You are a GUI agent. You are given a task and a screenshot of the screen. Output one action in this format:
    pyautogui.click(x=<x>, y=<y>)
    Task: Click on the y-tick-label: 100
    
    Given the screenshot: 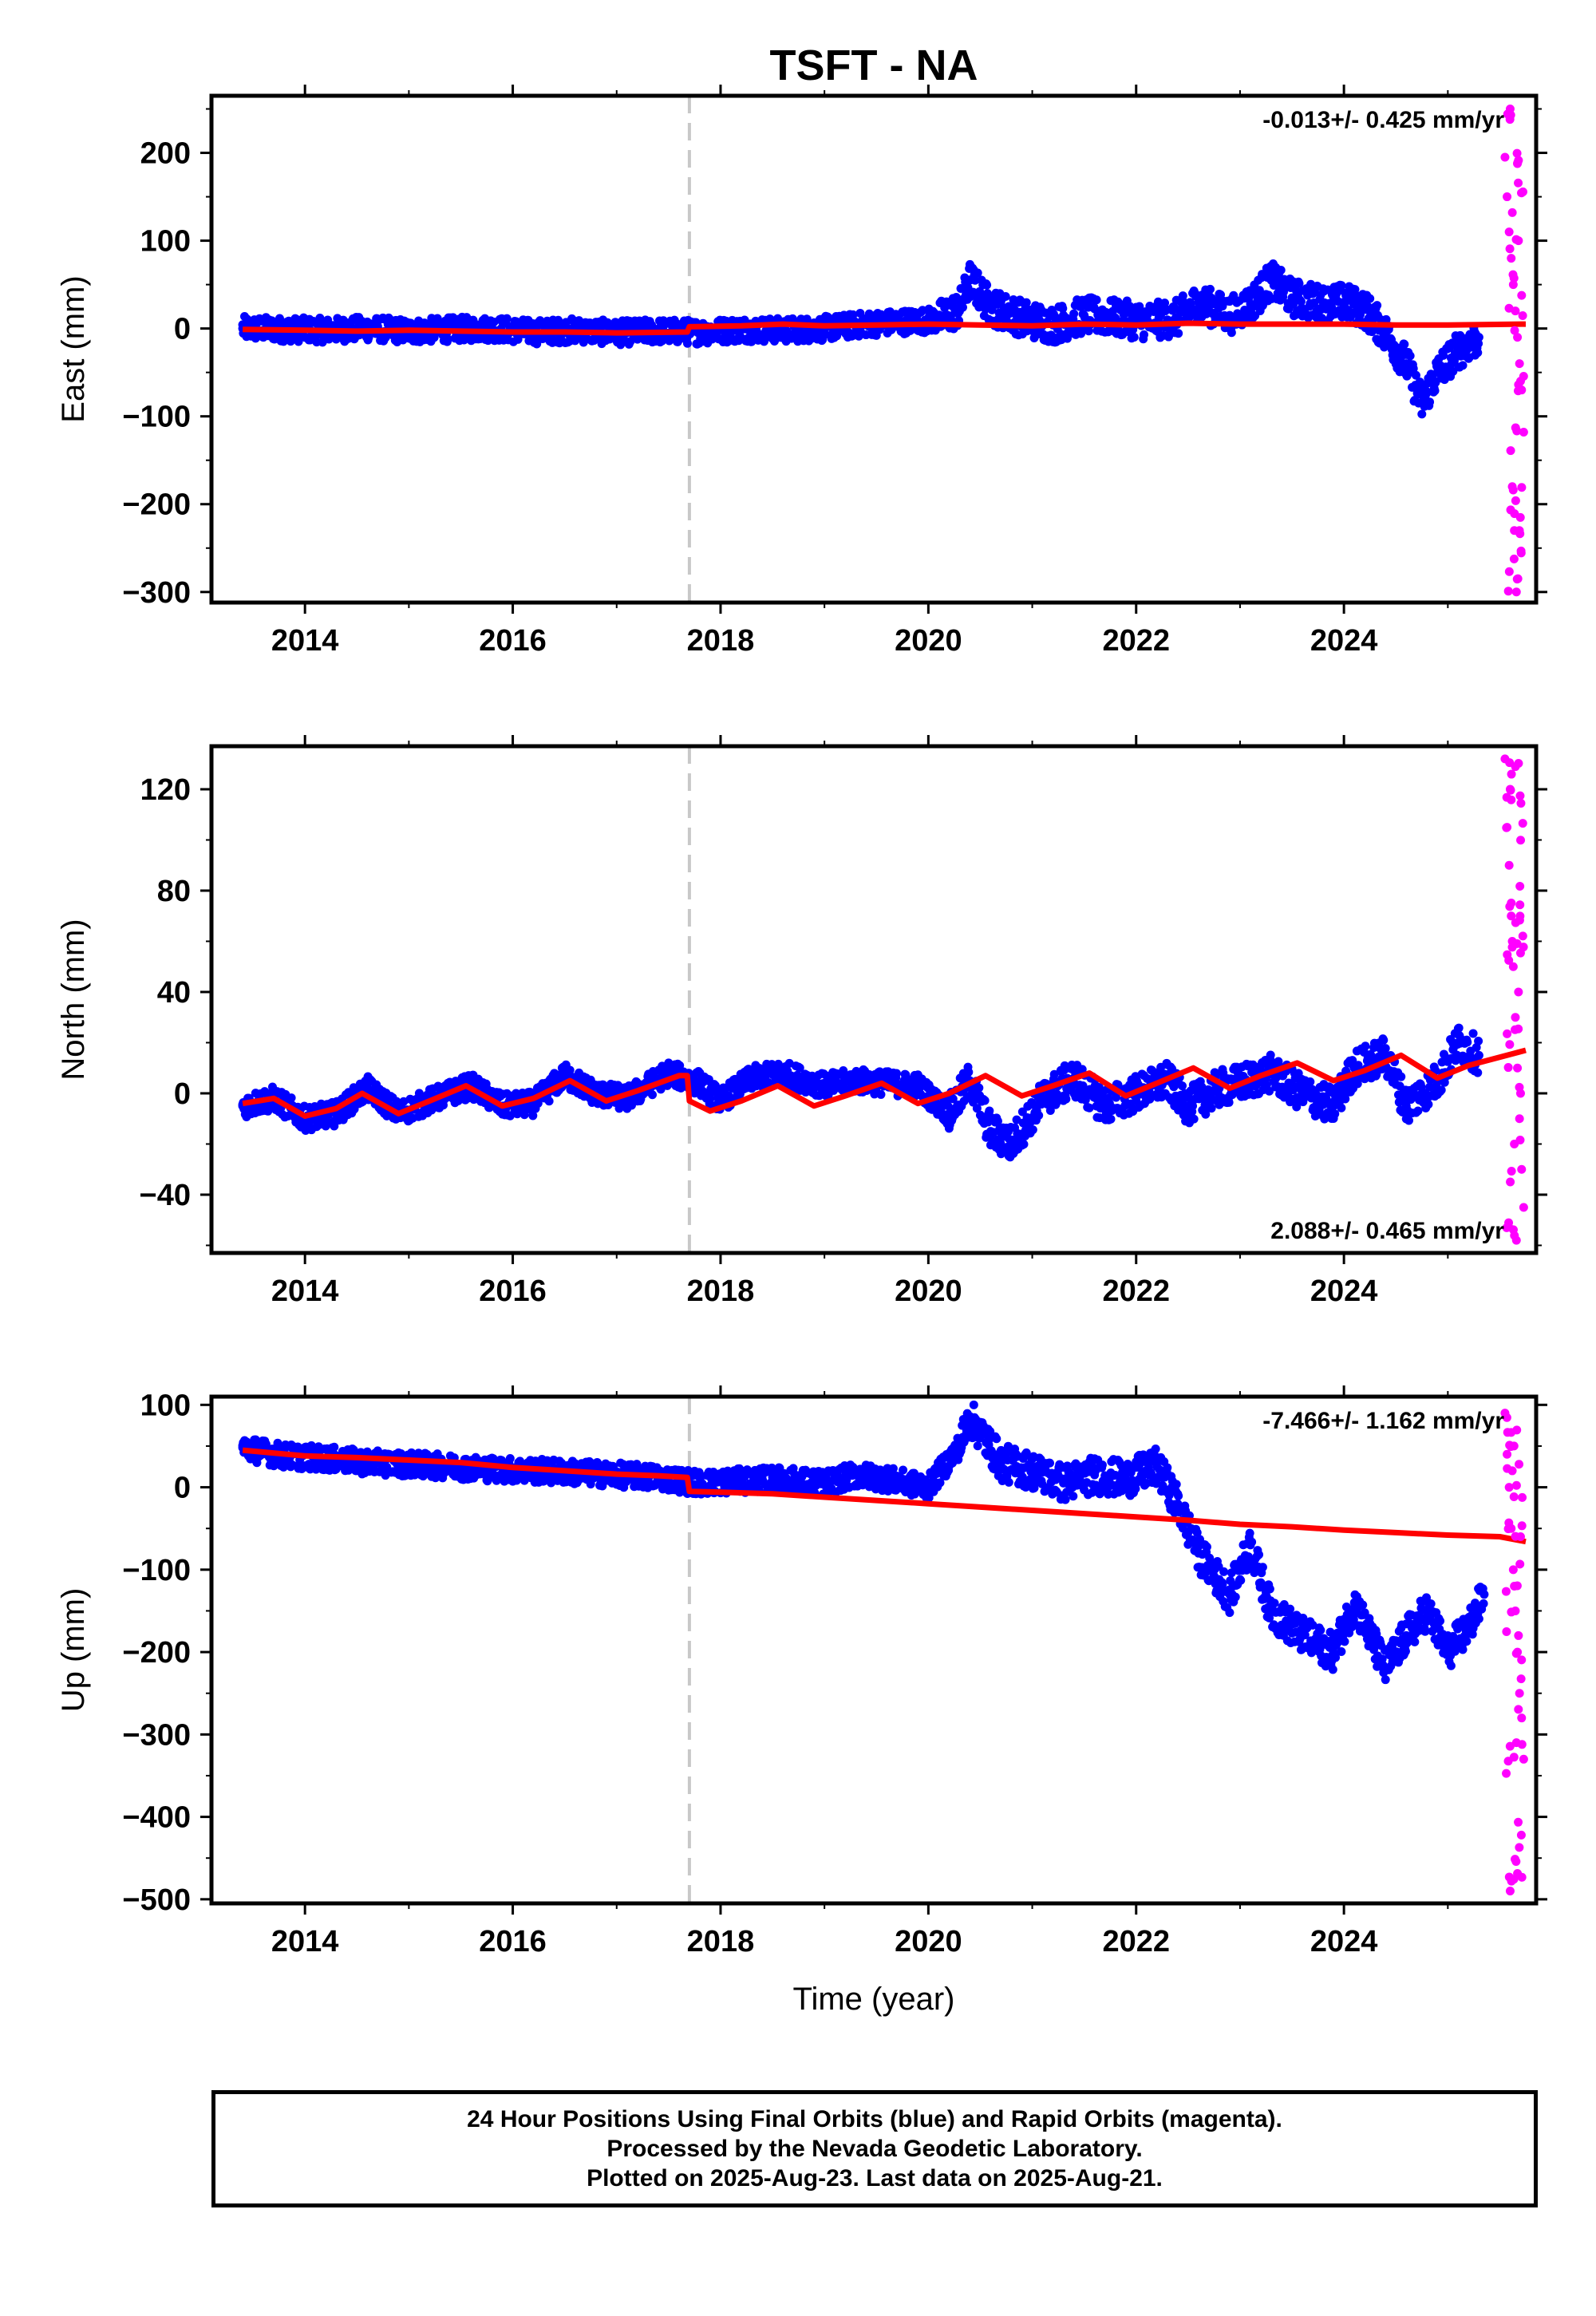 What is the action you would take?
    pyautogui.click(x=165, y=242)
    